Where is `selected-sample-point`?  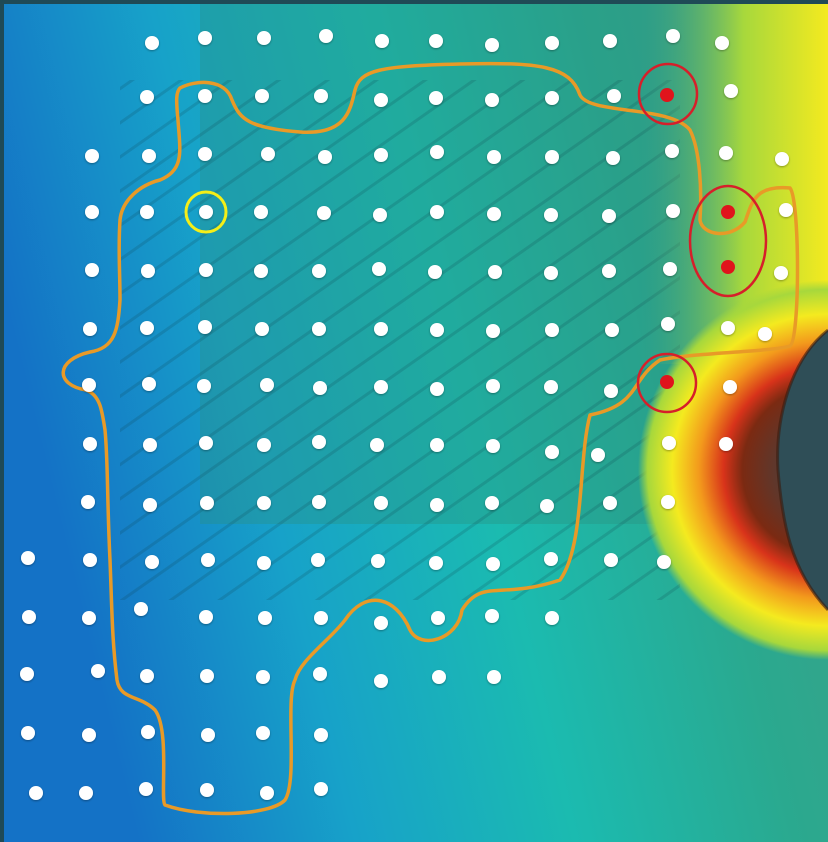
selected-sample-point is located at coordinates (206, 212).